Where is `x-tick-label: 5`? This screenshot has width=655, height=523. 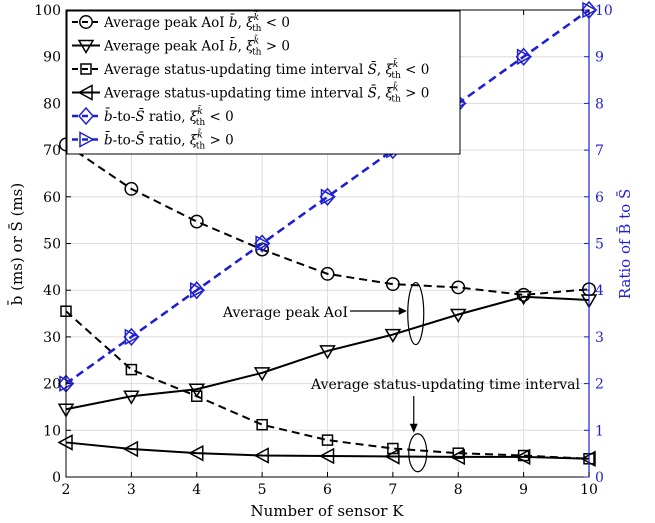 x-tick-label: 5 is located at coordinates (262, 490).